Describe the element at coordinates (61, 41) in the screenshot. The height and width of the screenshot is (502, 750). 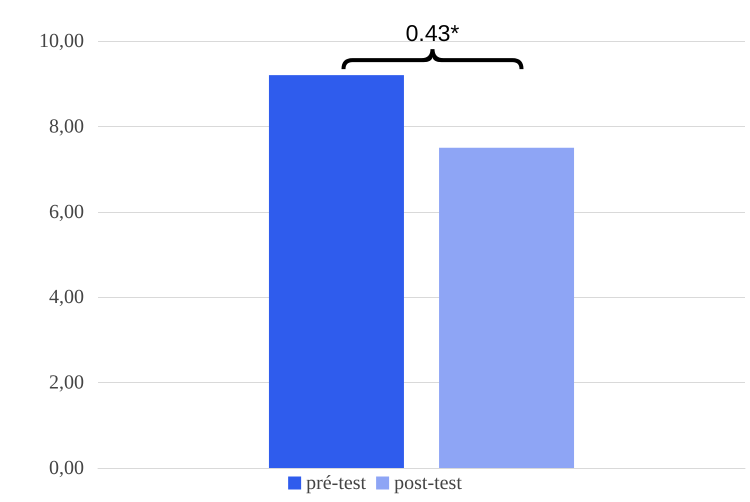
I see `y-tick-label: 10,00` at that location.